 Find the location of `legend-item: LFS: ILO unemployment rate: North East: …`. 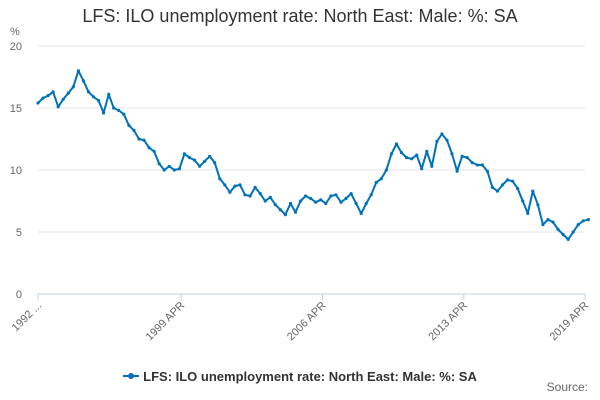

legend-item: LFS: ILO unemployment rate: North East: … is located at coordinates (300, 376).